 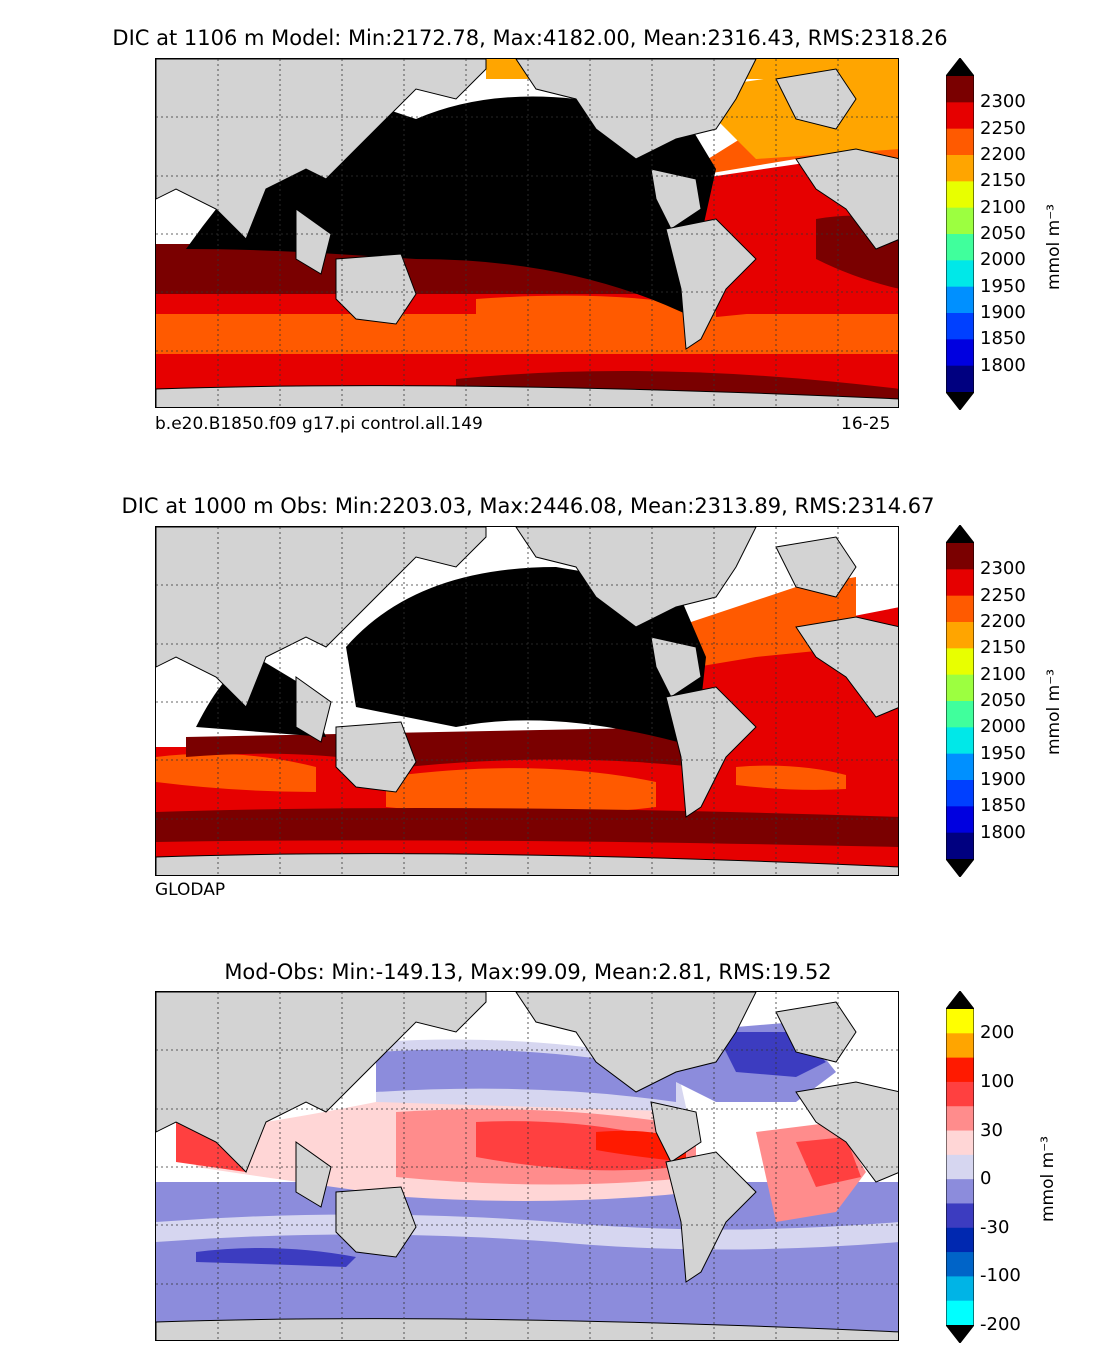 What do you see at coordinates (1003, 154) in the screenshot?
I see `colorbar-1-tick: 2200` at bounding box center [1003, 154].